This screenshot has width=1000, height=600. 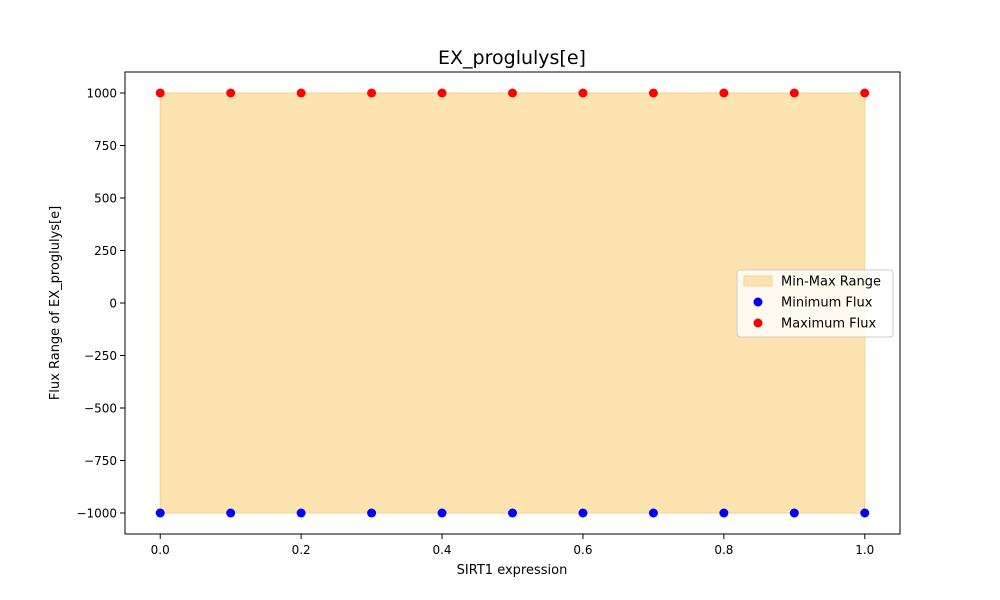 I want to click on x-tick-label: 0.4, so click(x=441, y=550).